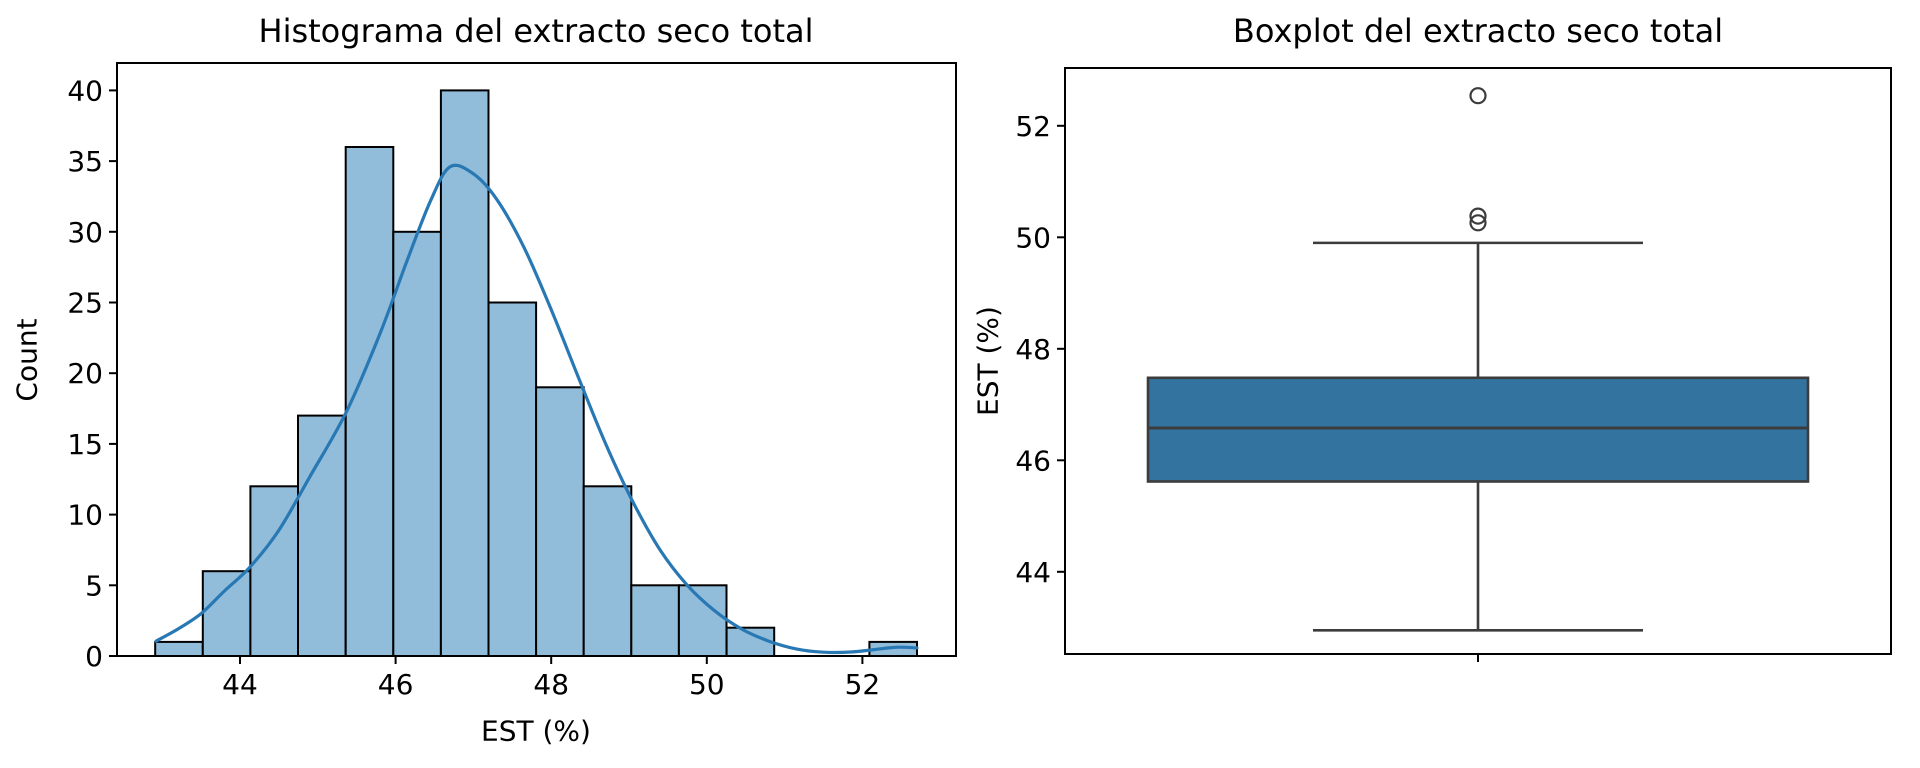 Image resolution: width=1920 pixels, height=768 pixels. Describe the element at coordinates (1033, 126) in the screenshot. I see `y-tick-label: 52` at that location.